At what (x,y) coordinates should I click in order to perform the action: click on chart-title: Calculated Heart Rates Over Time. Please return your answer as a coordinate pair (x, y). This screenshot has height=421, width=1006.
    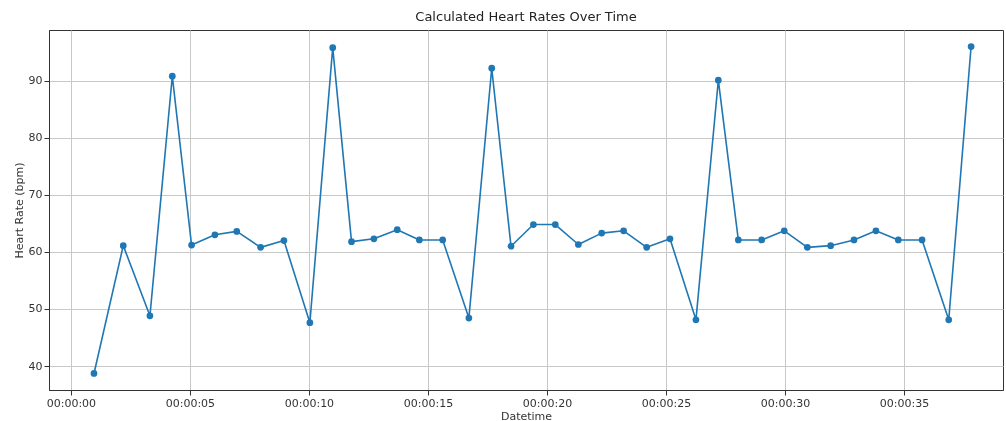
    Looking at the image, I should click on (526, 16).